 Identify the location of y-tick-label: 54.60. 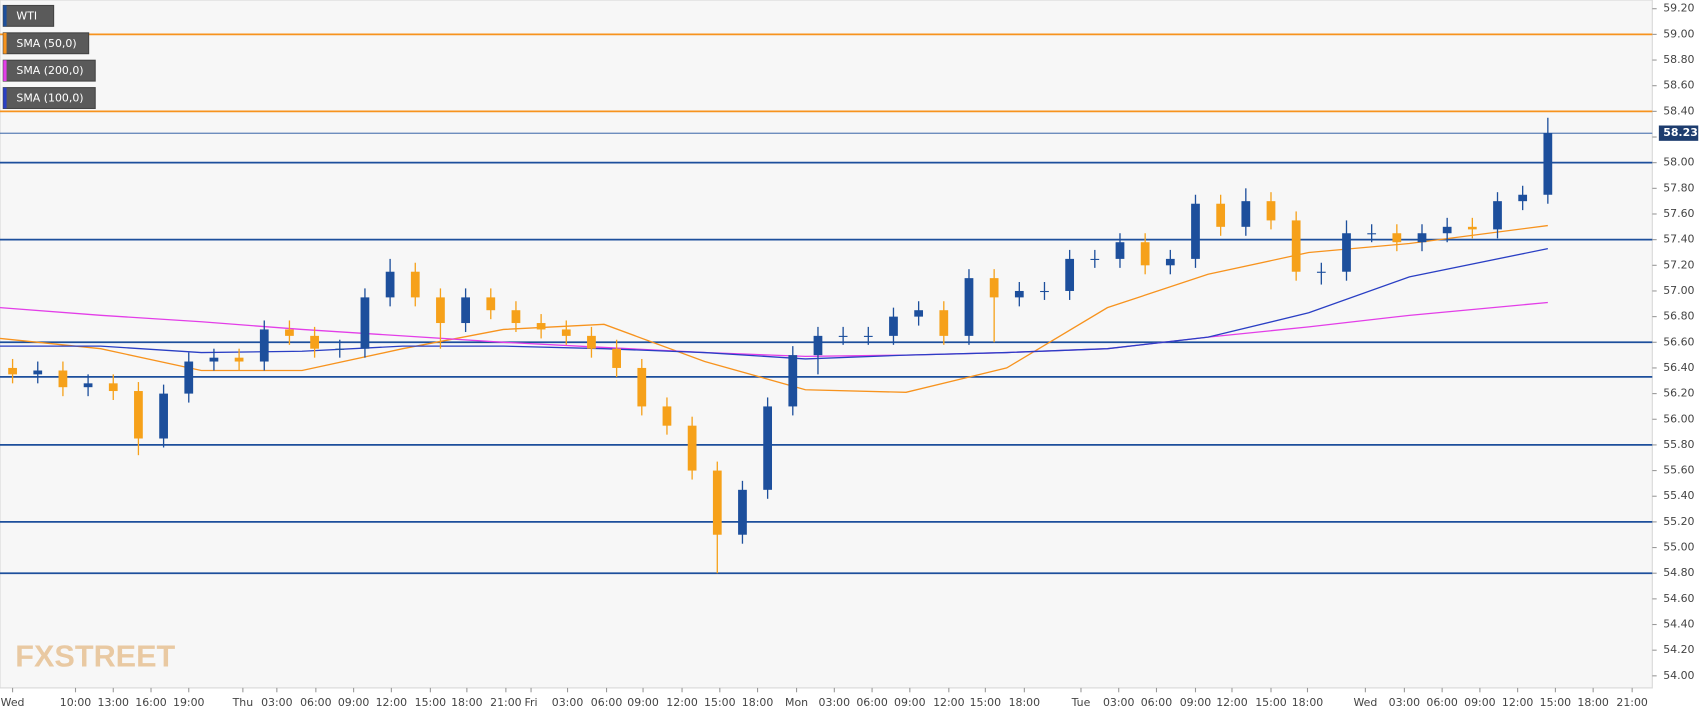
(1678, 598).